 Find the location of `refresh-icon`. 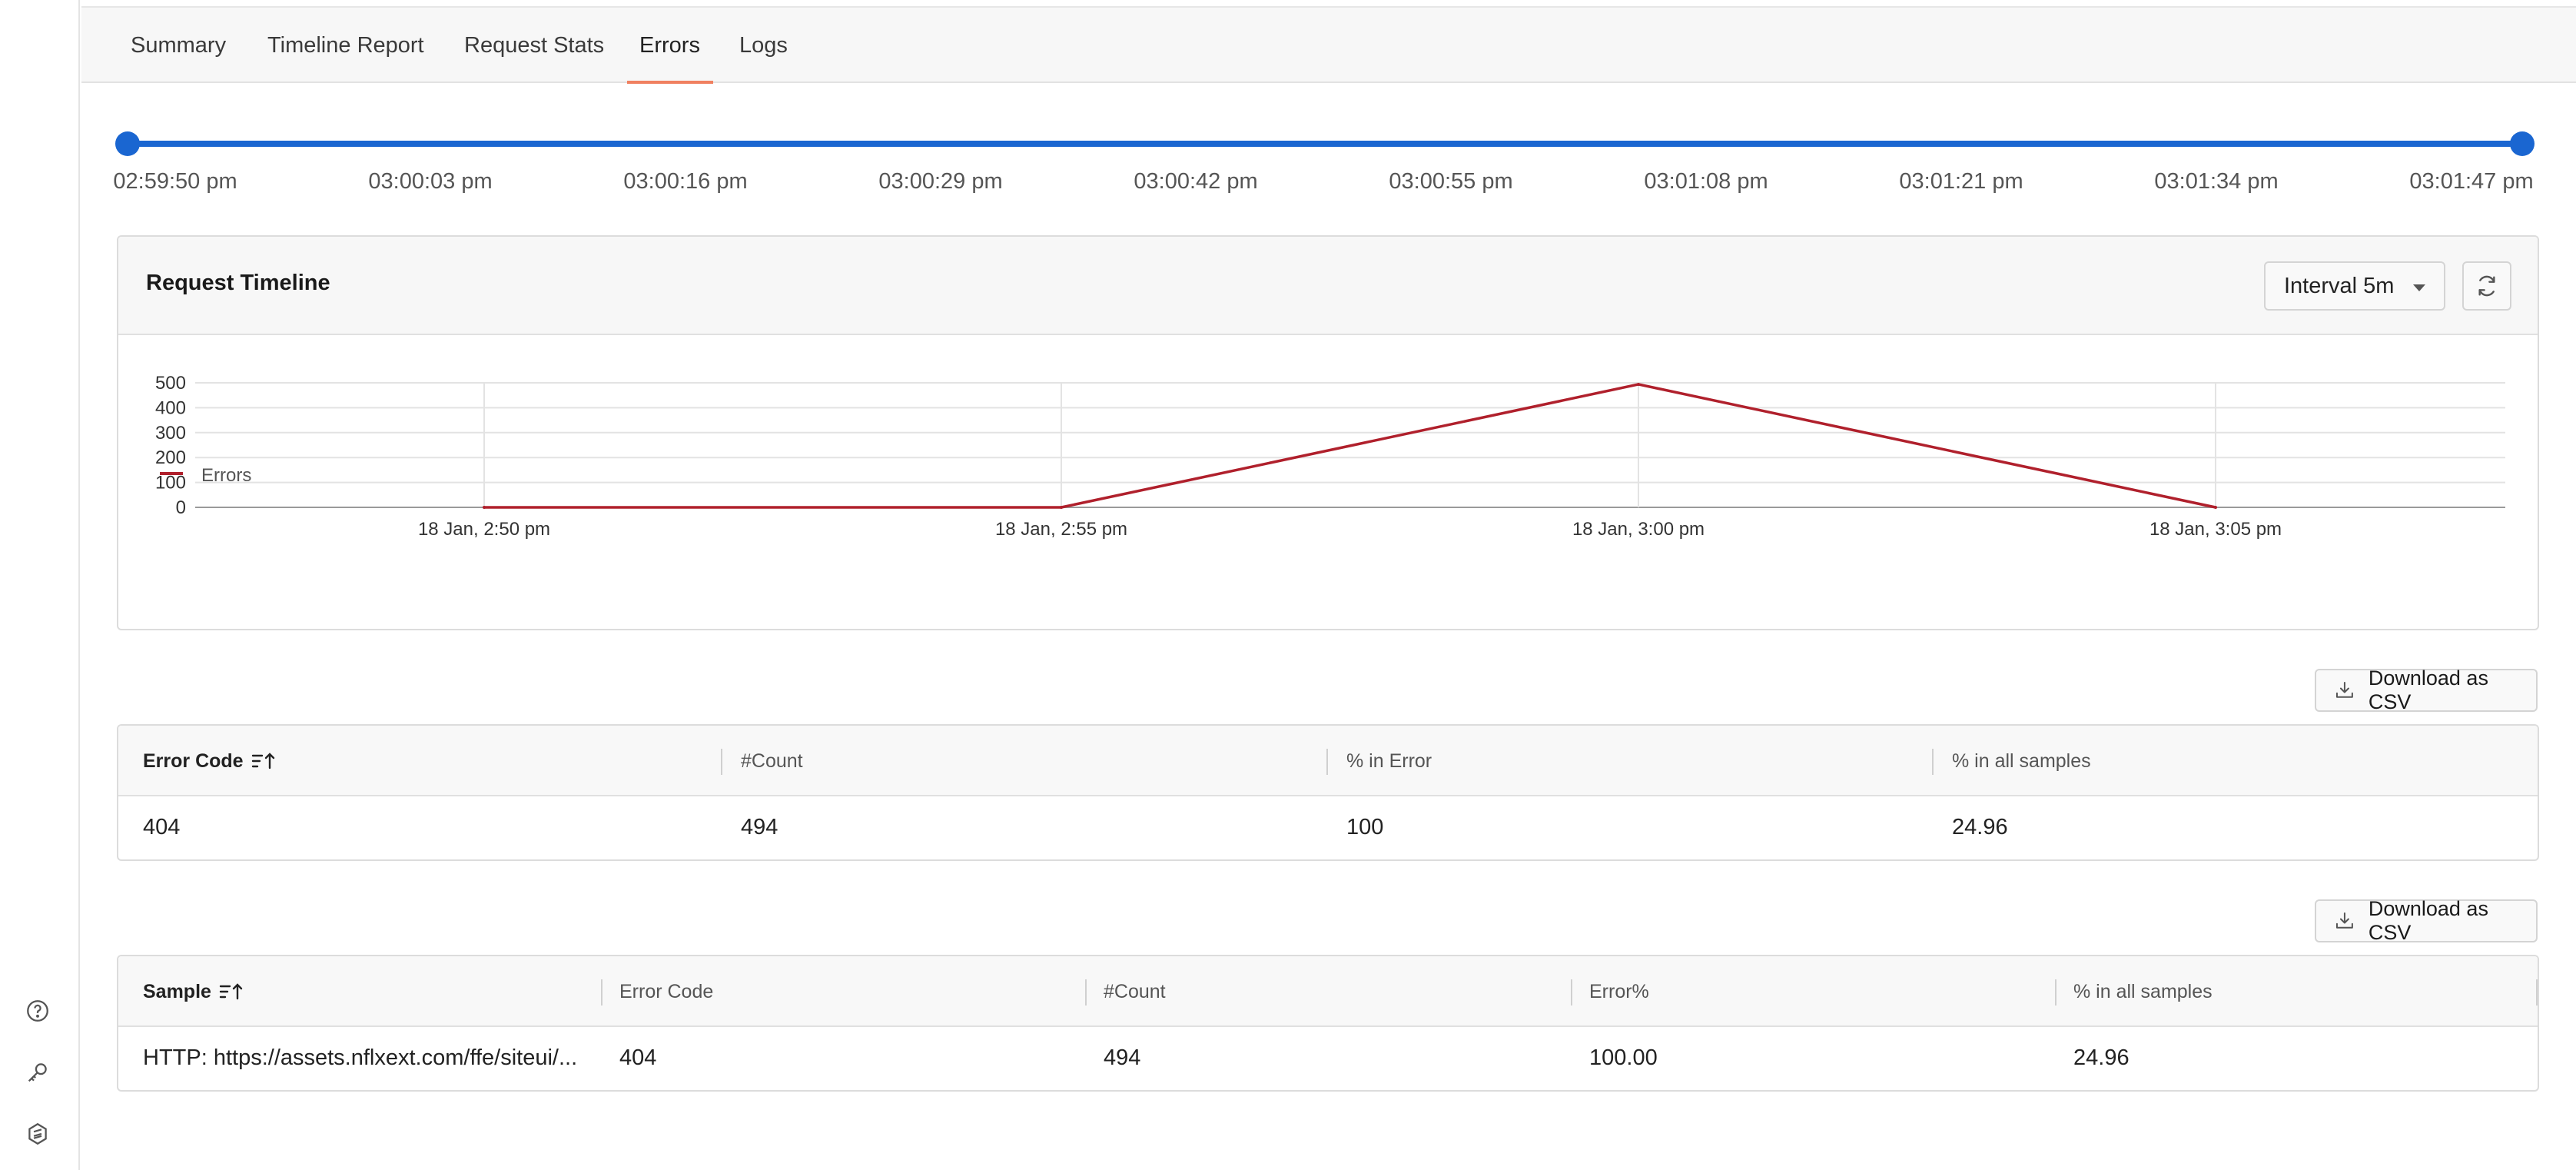

refresh-icon is located at coordinates (2486, 286).